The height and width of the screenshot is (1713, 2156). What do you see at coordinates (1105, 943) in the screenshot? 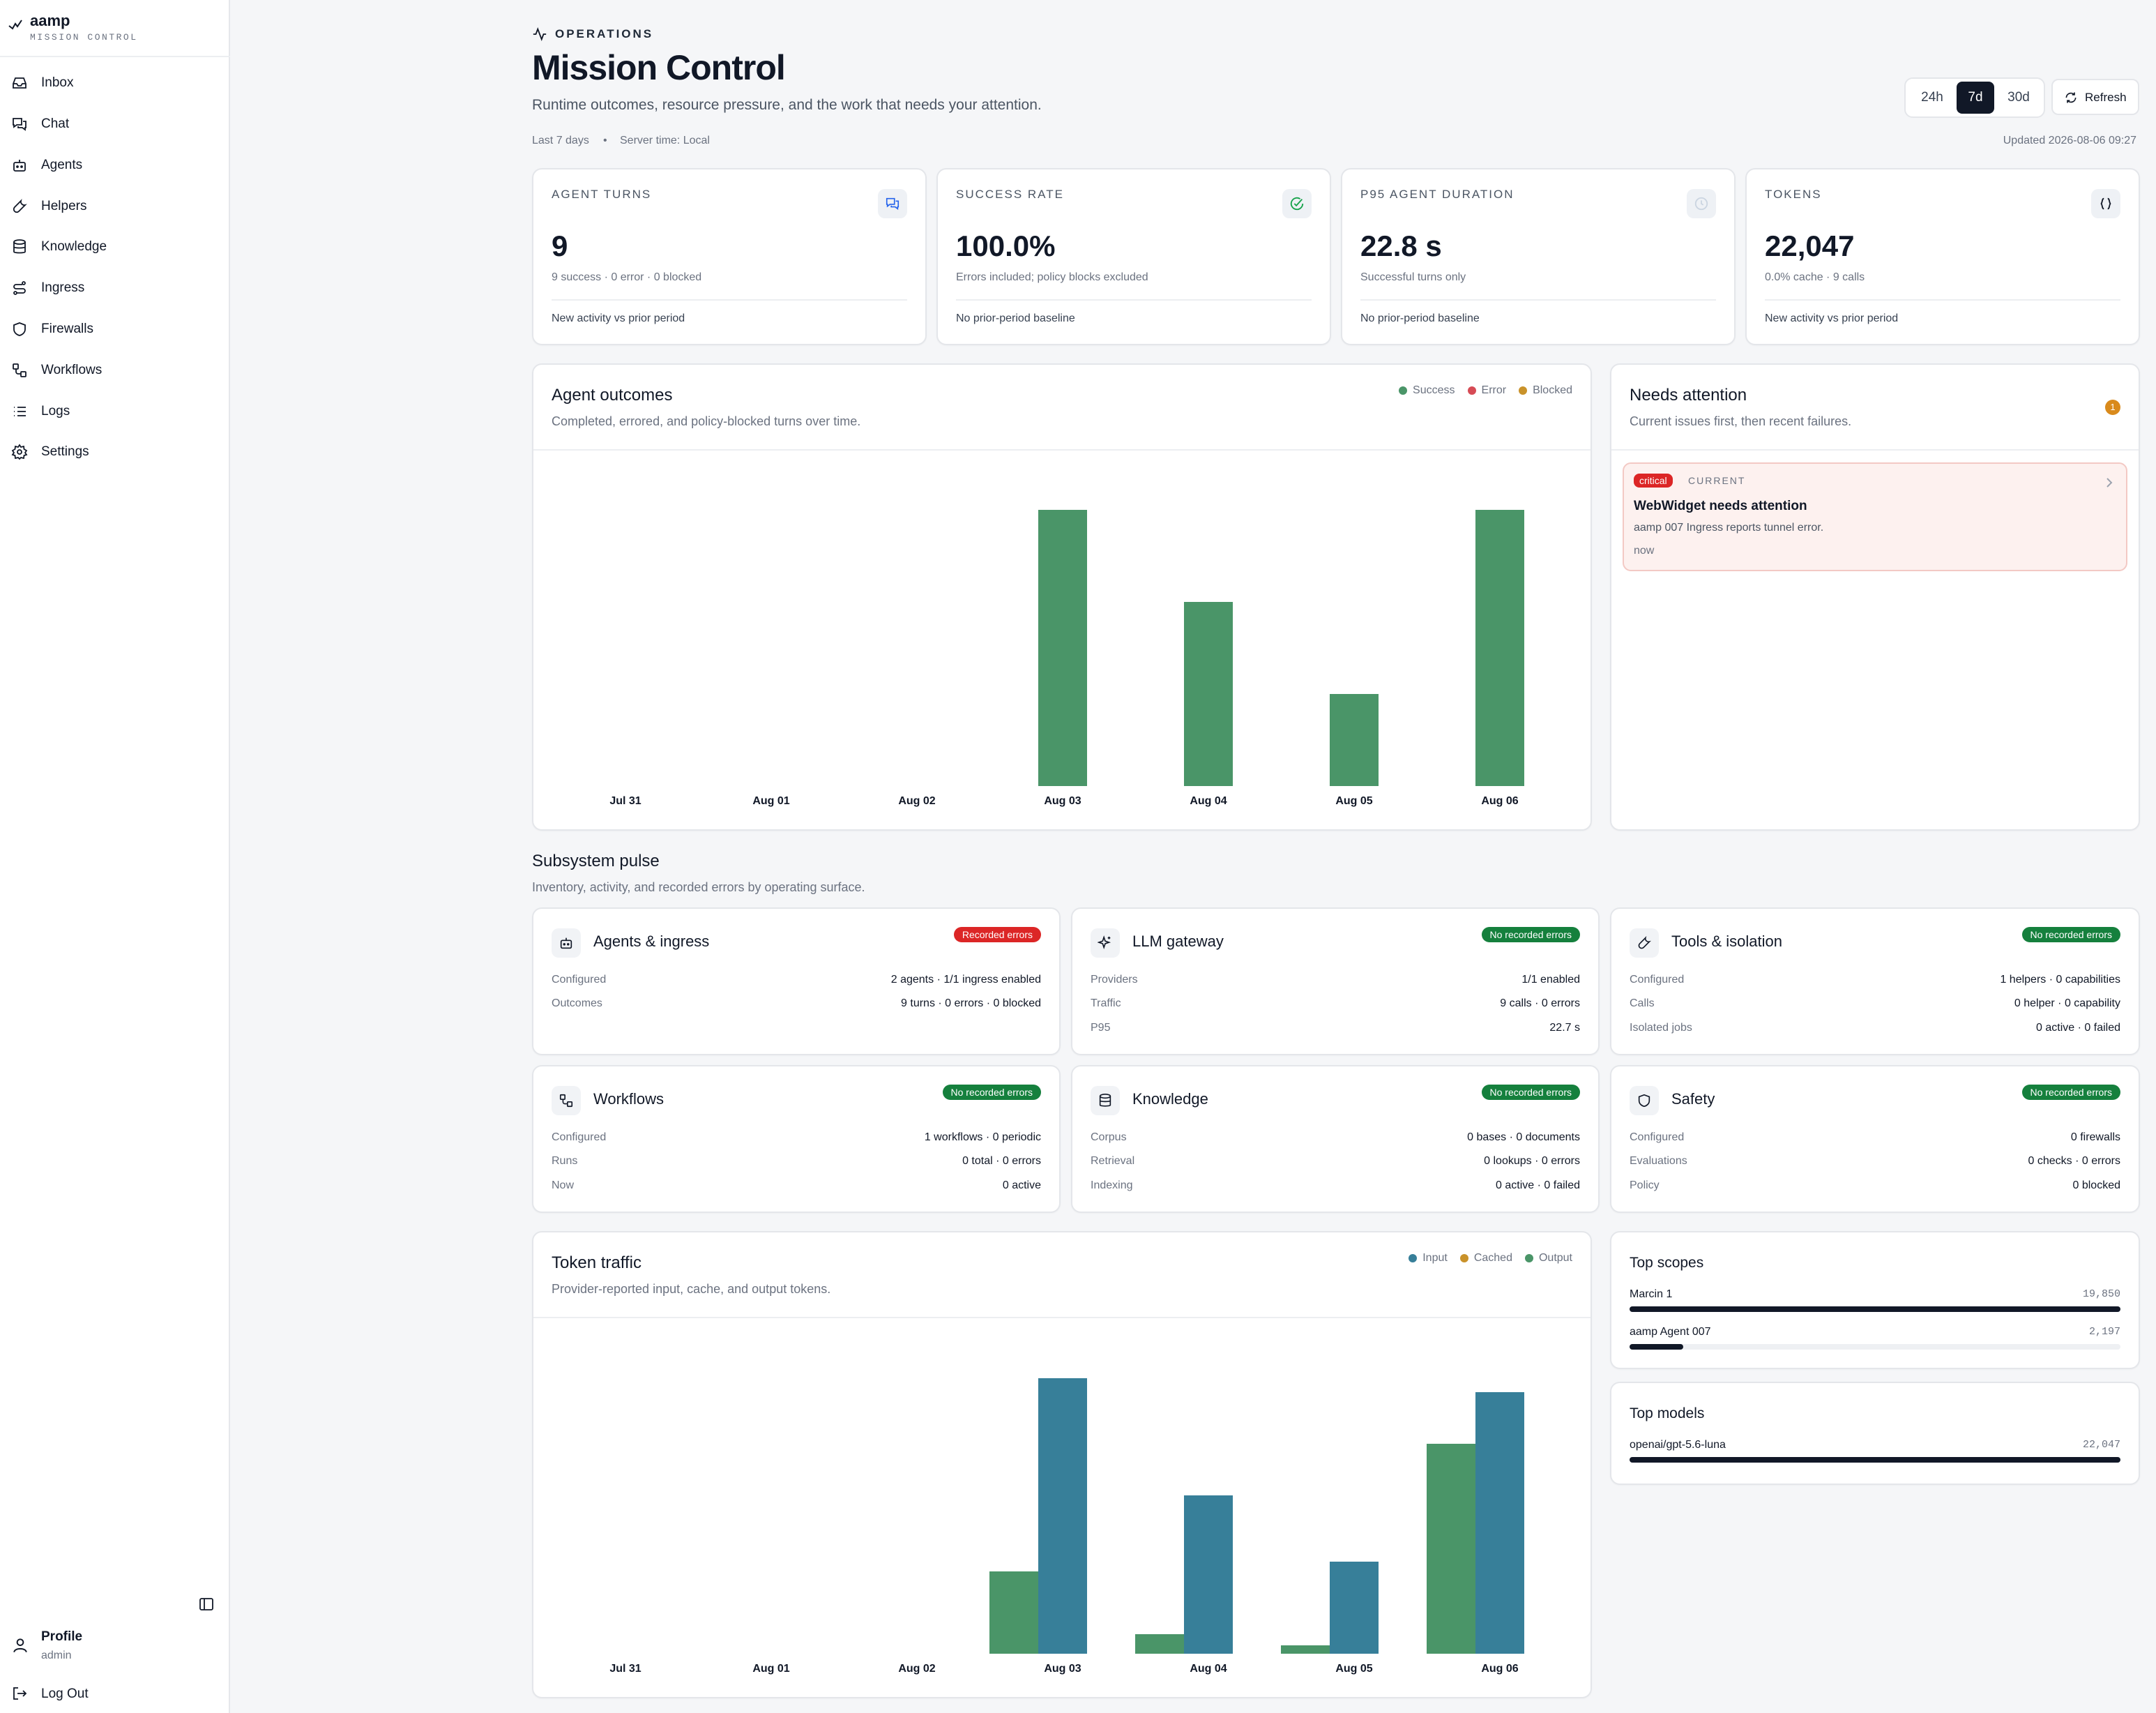
I see `icon-wrap` at bounding box center [1105, 943].